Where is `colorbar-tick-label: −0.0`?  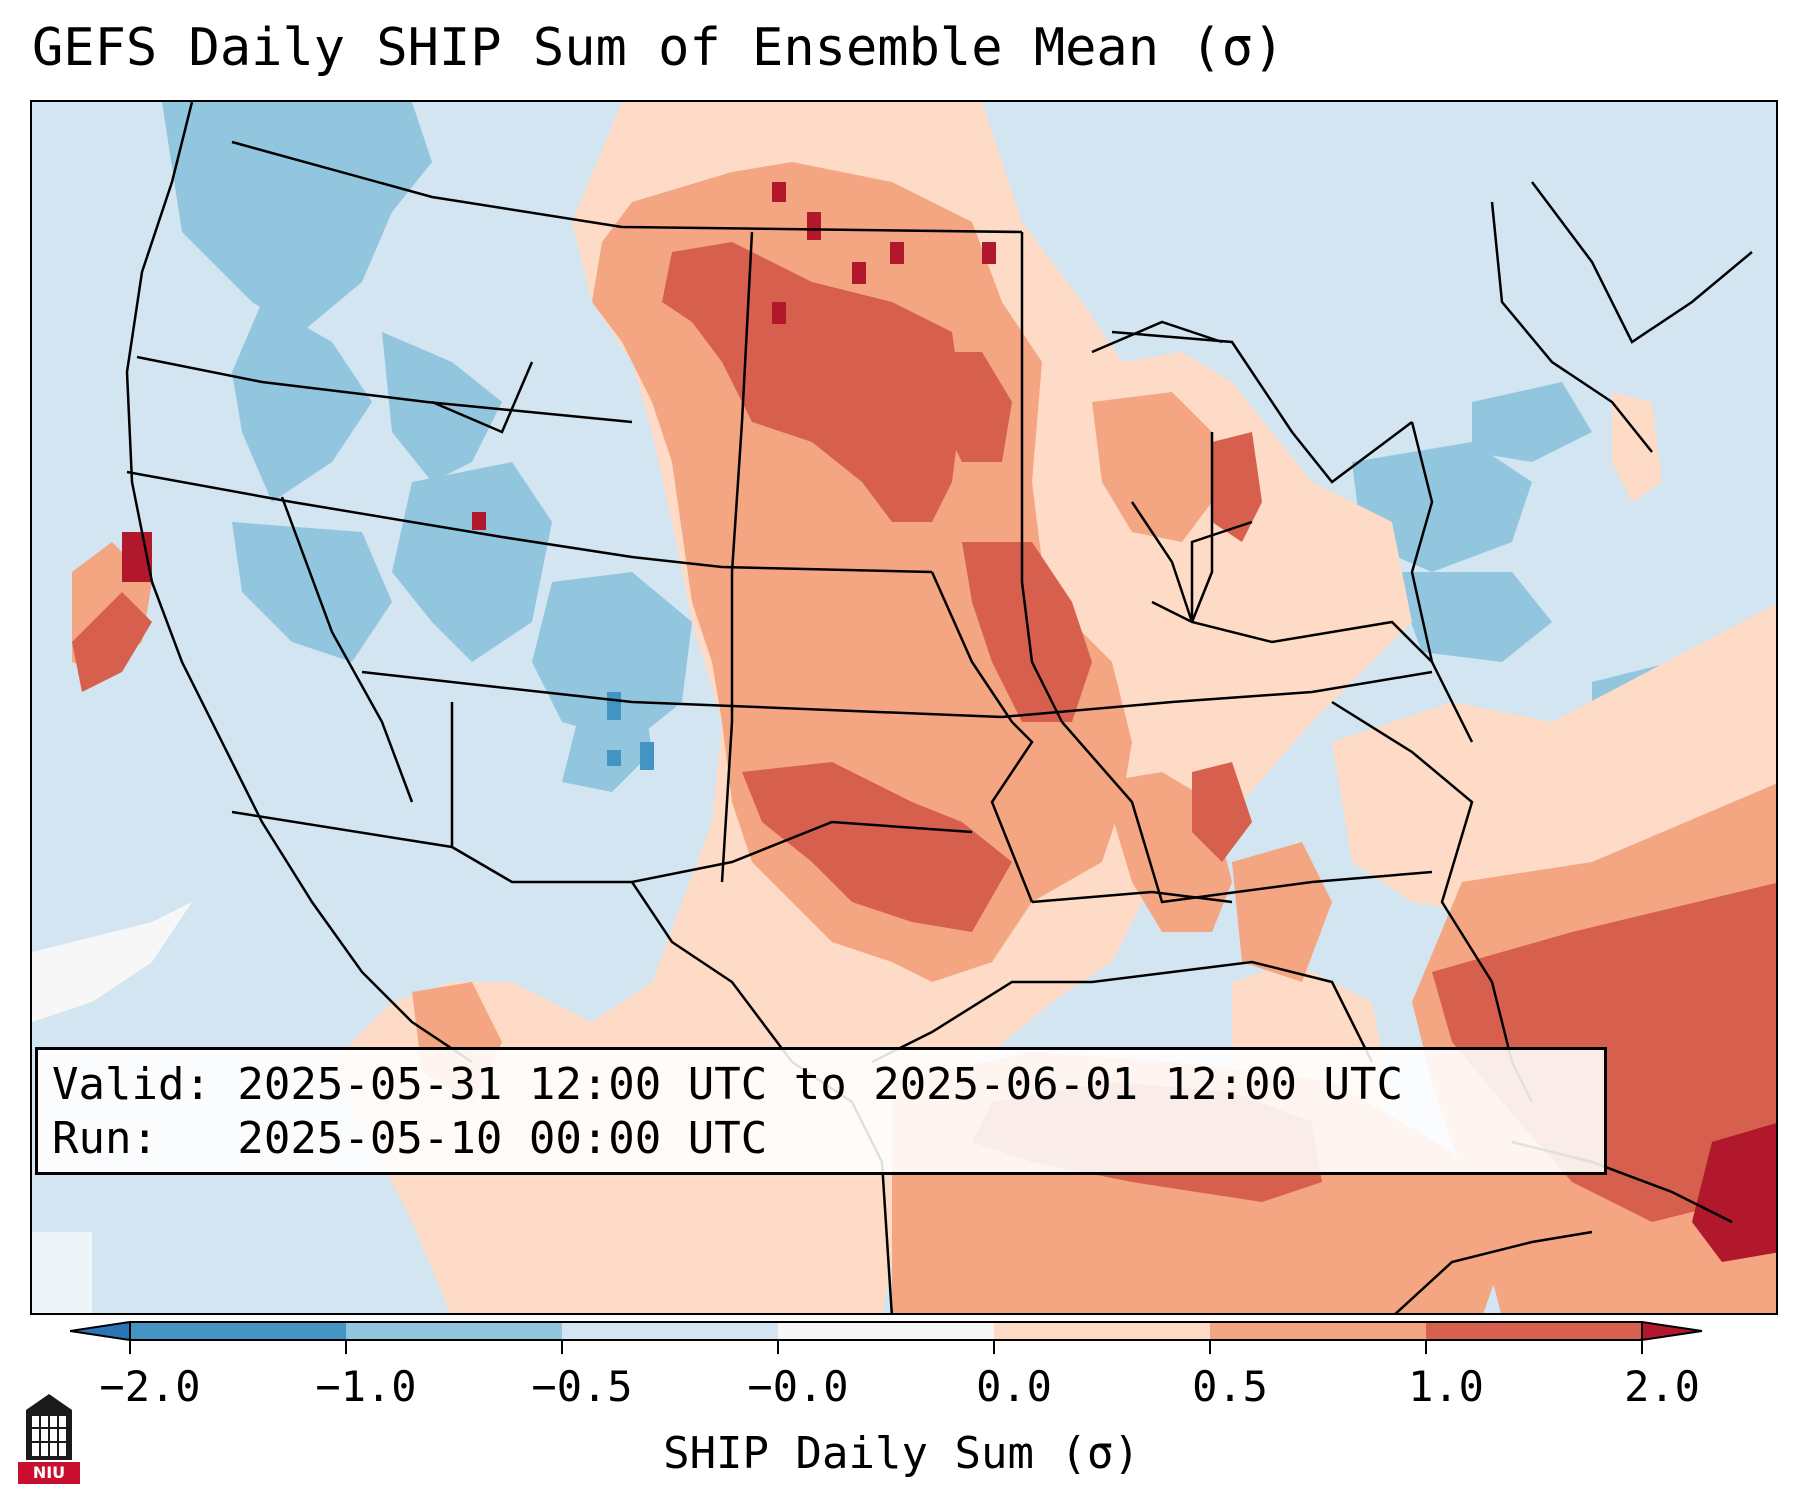
colorbar-tick-label: −0.0 is located at coordinates (798, 1386).